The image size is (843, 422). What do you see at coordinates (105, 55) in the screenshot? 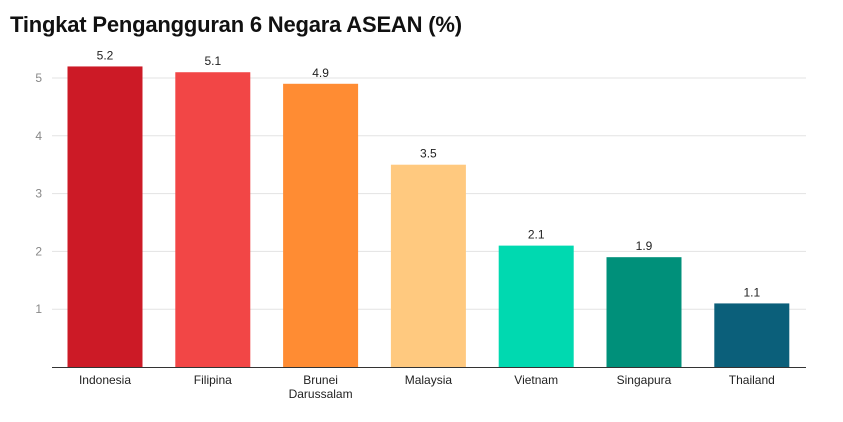
I see `value-label: 5.2` at bounding box center [105, 55].